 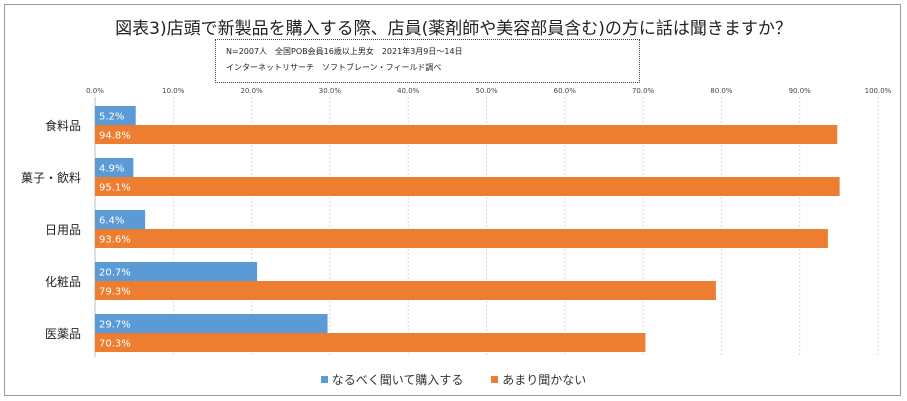 What do you see at coordinates (63, 230) in the screenshot?
I see `category-label: 日用品` at bounding box center [63, 230].